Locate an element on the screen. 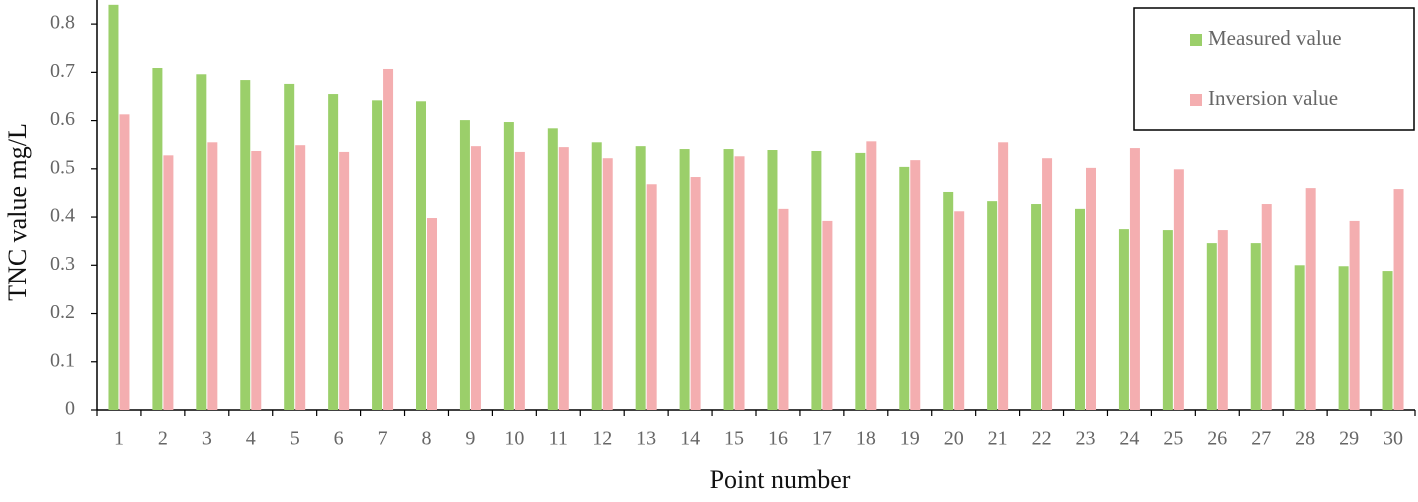  x-tick-label: 2 is located at coordinates (163, 439).